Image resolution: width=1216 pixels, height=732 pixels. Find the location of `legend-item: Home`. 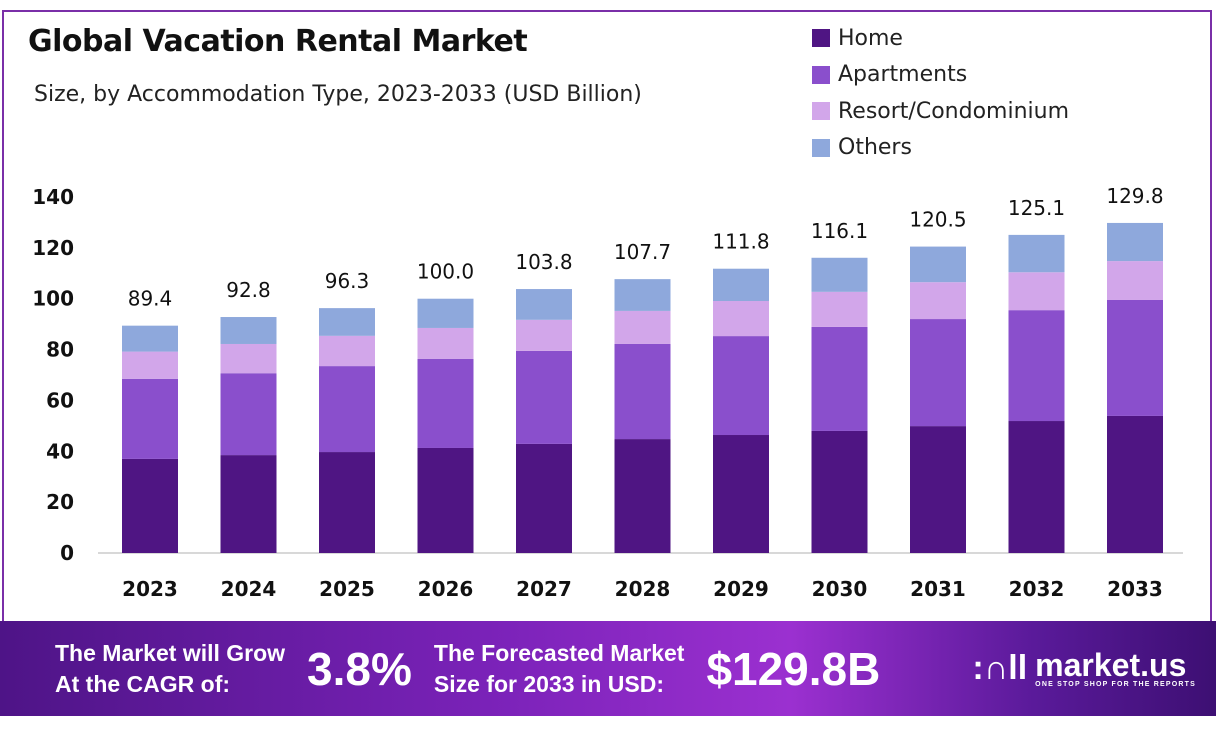

legend-item: Home is located at coordinates (940, 38).